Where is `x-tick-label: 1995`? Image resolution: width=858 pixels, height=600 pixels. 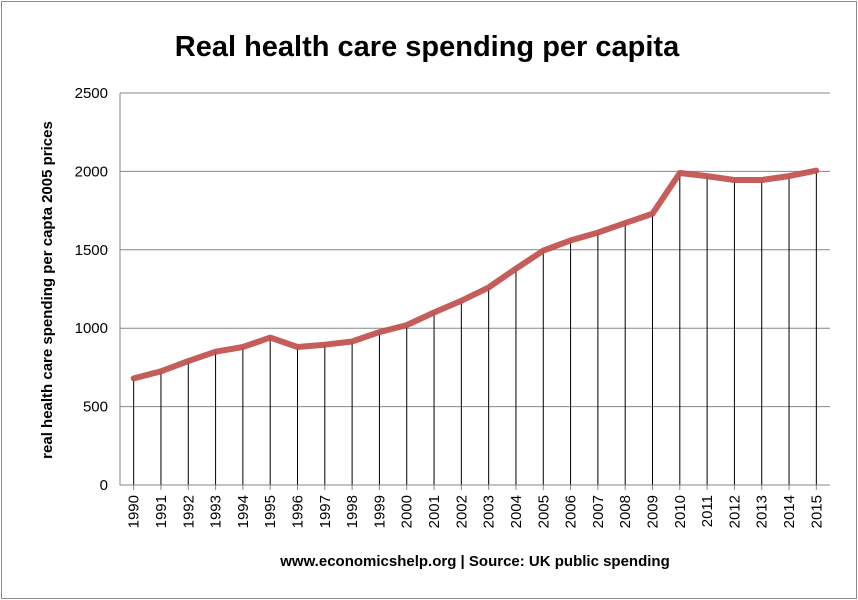 x-tick-label: 1995 is located at coordinates (270, 511).